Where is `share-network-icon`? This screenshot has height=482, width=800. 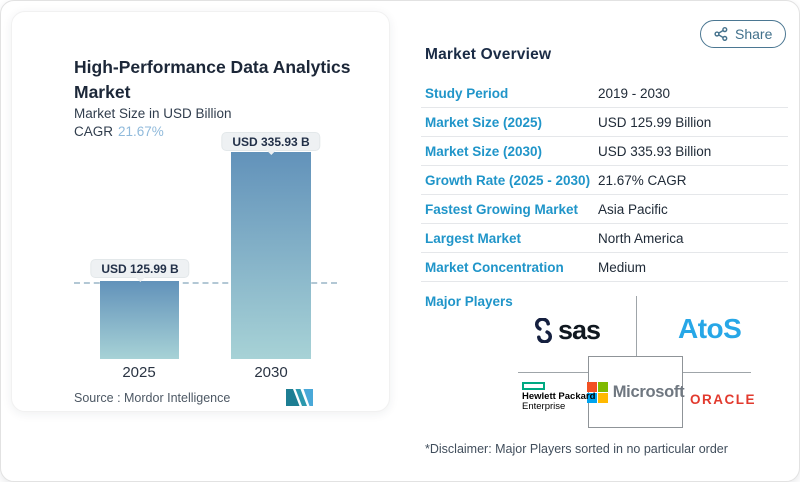 share-network-icon is located at coordinates (721, 34).